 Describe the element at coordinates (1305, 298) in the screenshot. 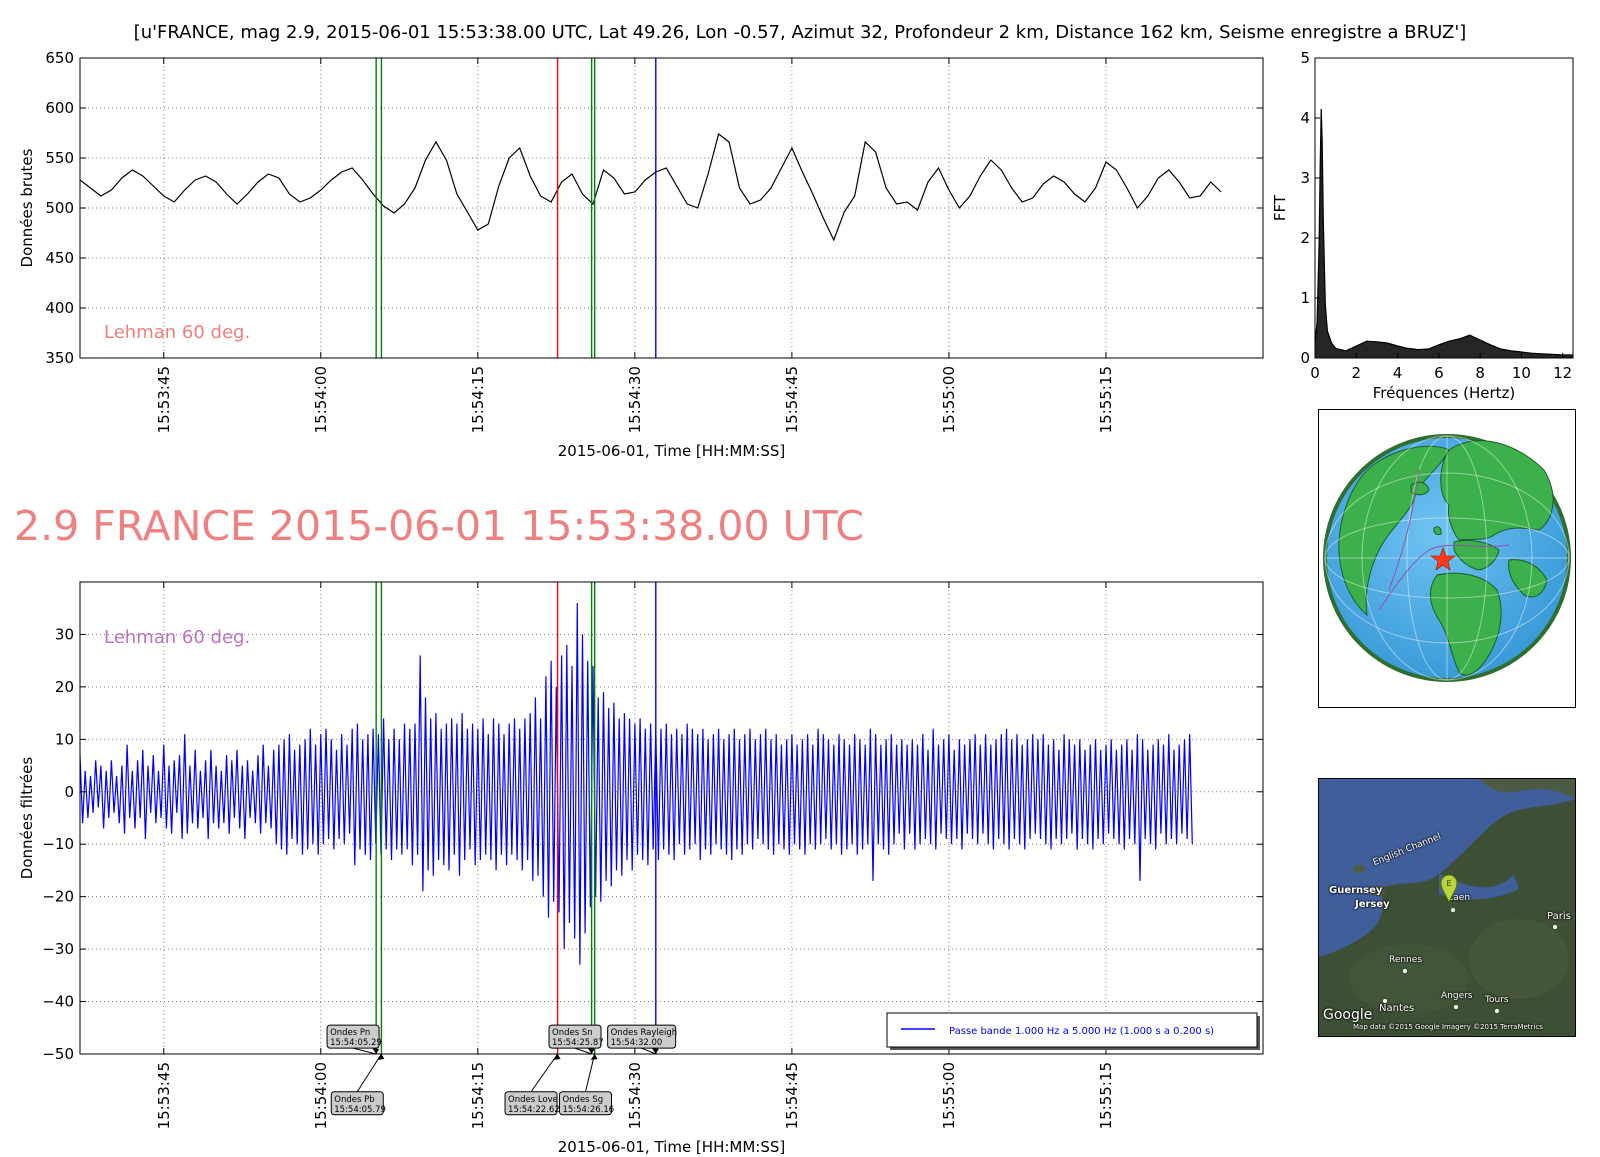

I see `fft-ytick-label-1: 1` at that location.